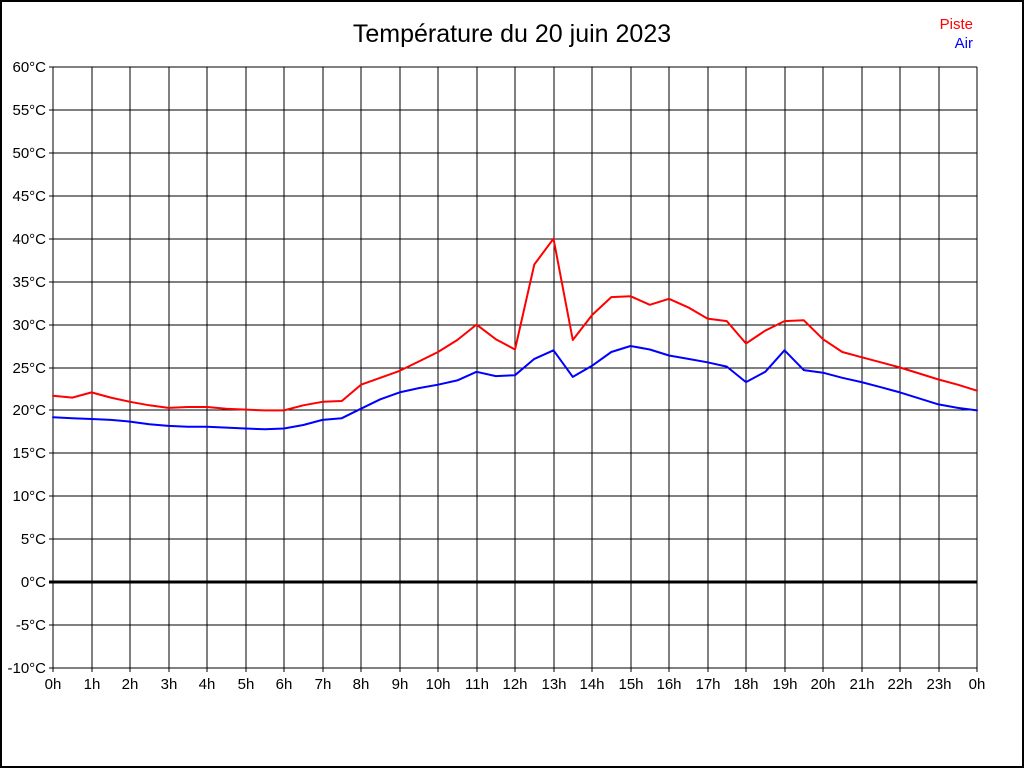 This screenshot has width=1024, height=768. Describe the element at coordinates (963, 43) in the screenshot. I see `legend-item-air: Air` at that location.